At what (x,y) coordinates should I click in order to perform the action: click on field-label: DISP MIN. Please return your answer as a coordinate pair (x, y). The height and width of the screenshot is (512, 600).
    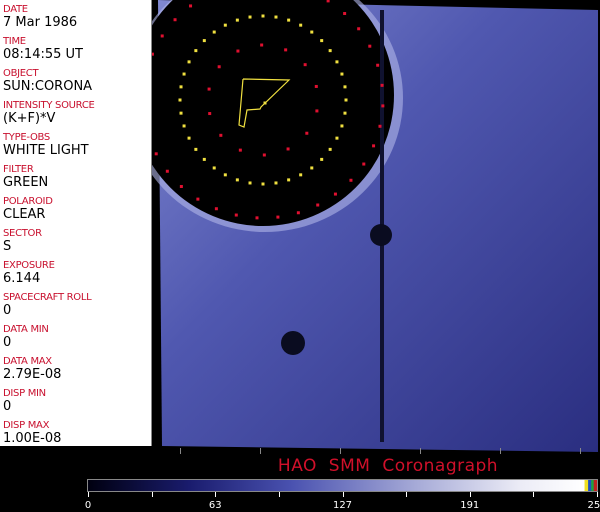
    Looking at the image, I should click on (24, 393).